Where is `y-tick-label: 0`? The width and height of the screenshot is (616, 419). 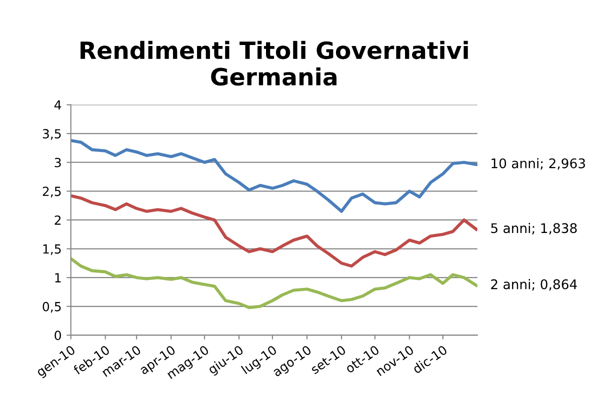
y-tick-label: 0 is located at coordinates (57, 335).